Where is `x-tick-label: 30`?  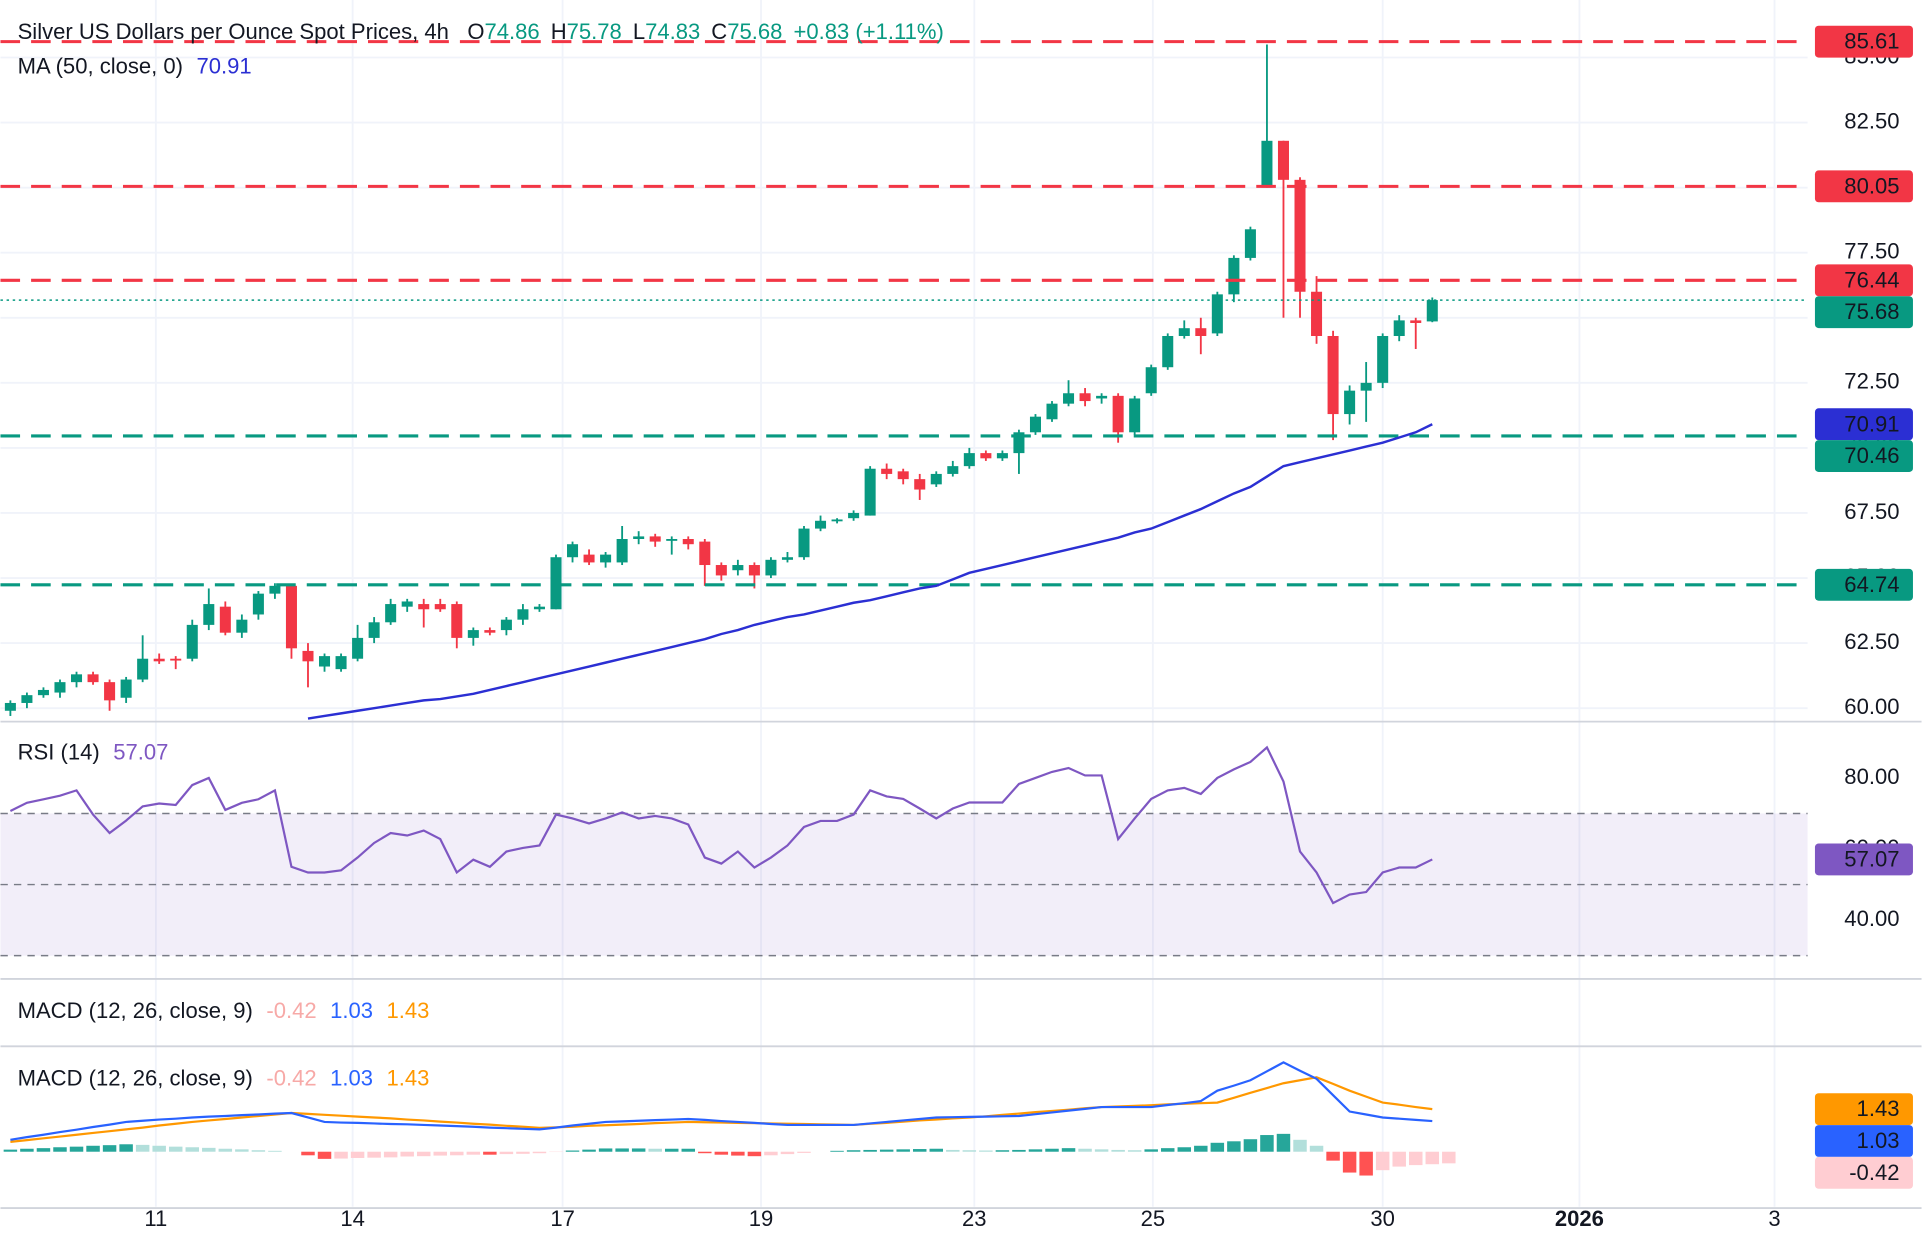 x-tick-label: 30 is located at coordinates (1382, 1218).